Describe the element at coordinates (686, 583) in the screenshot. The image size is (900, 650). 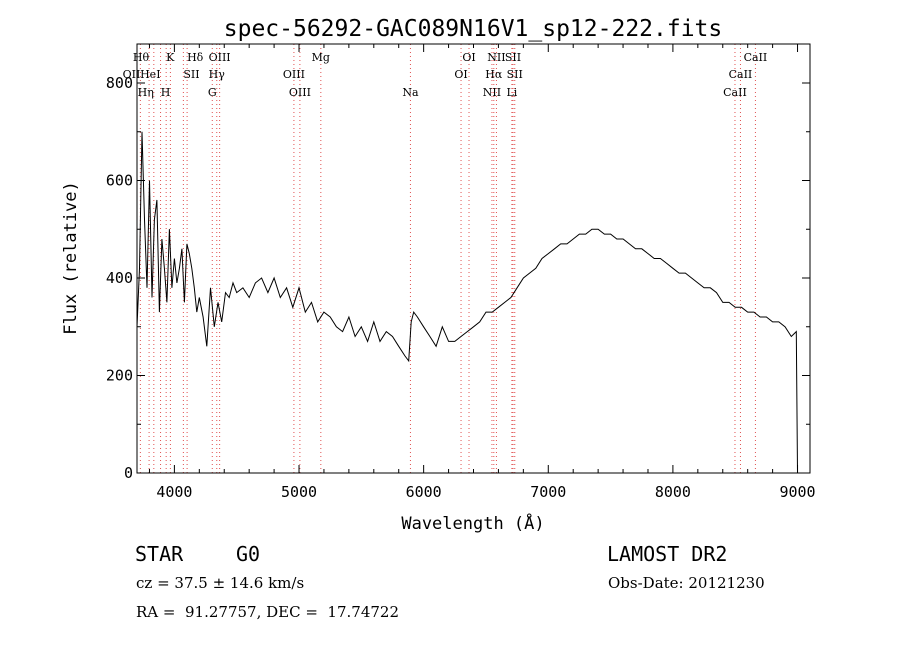
I see `obs-date-text: Obs-Date: 20121230` at that location.